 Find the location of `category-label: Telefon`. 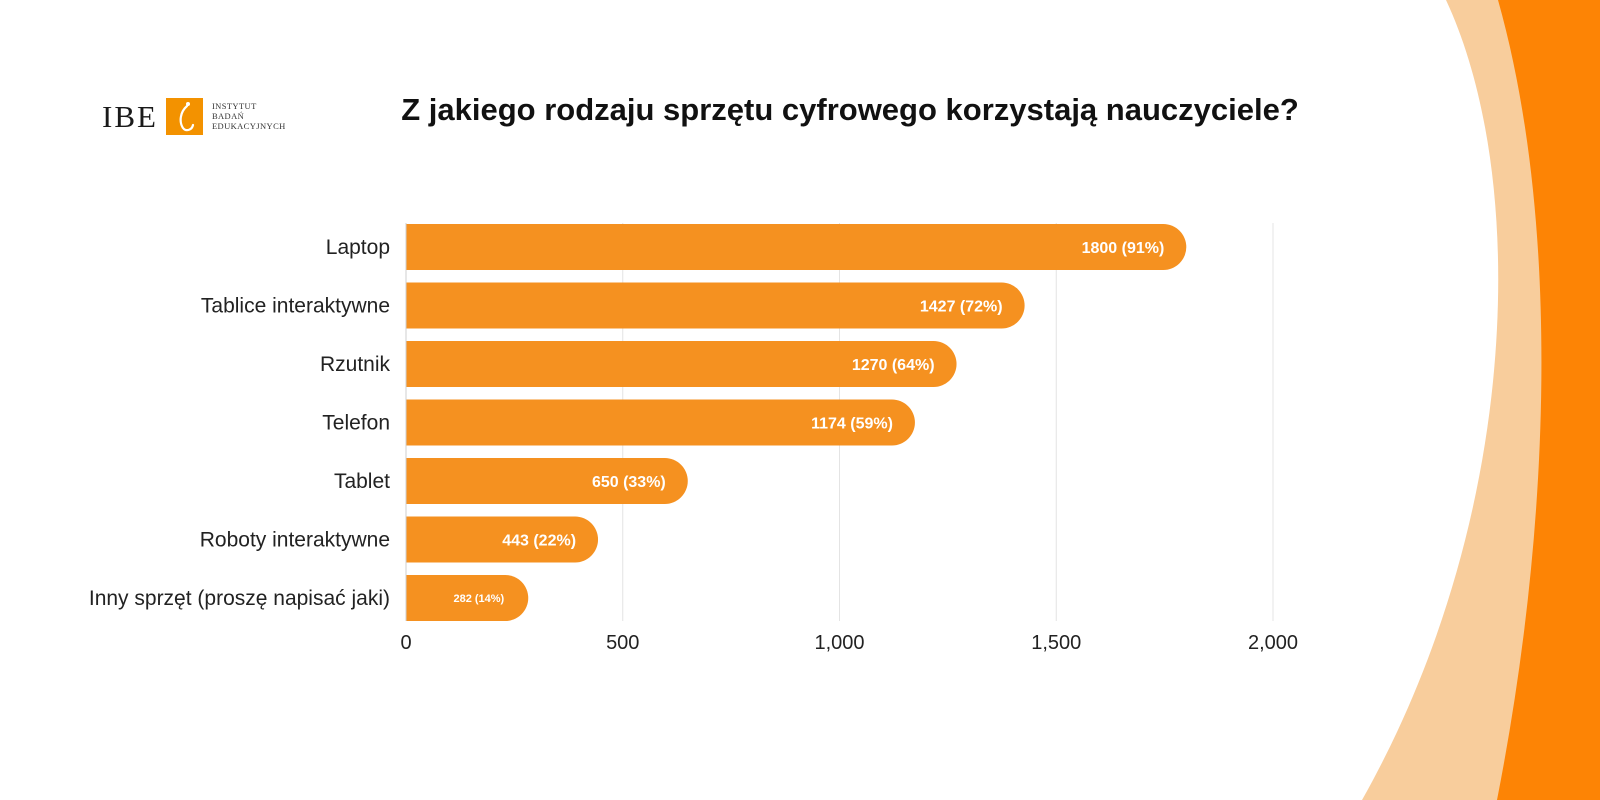

category-label: Telefon is located at coordinates (356, 423).